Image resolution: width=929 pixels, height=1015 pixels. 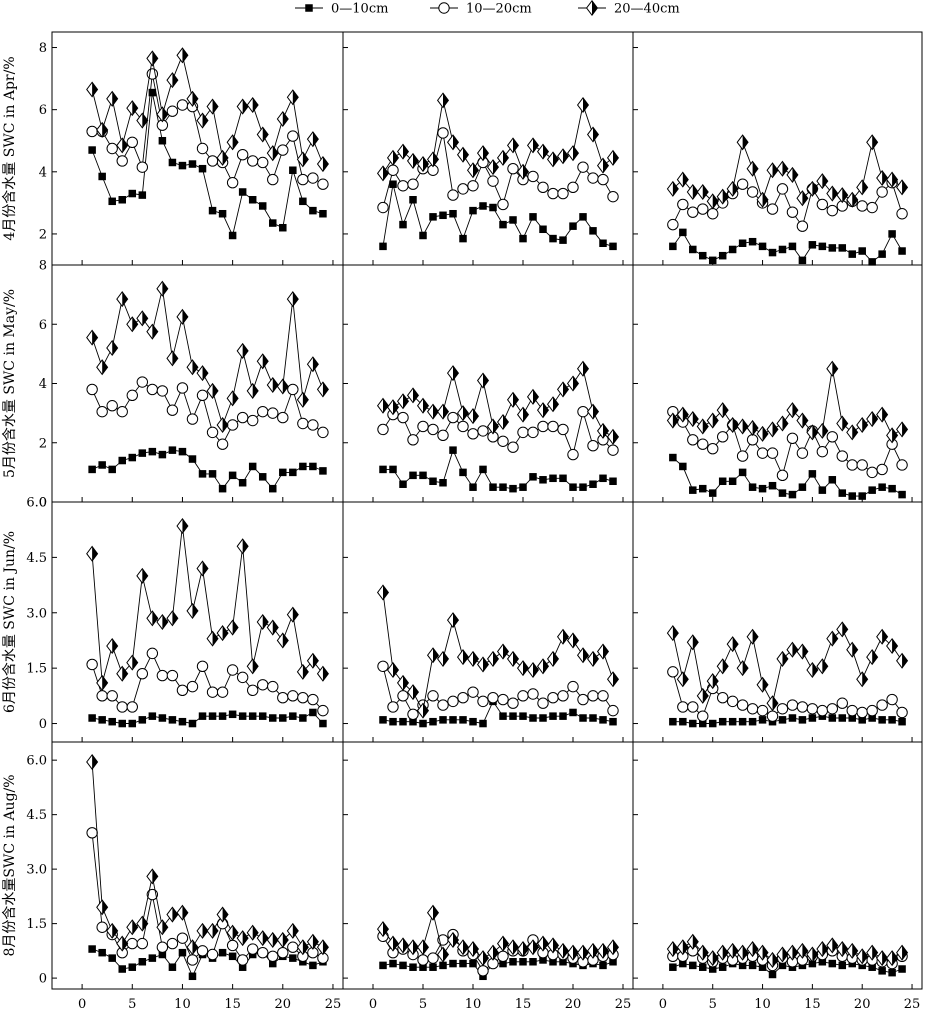 I want to click on y-tick-label-row-3-1: 1.5, so click(x=36, y=924).